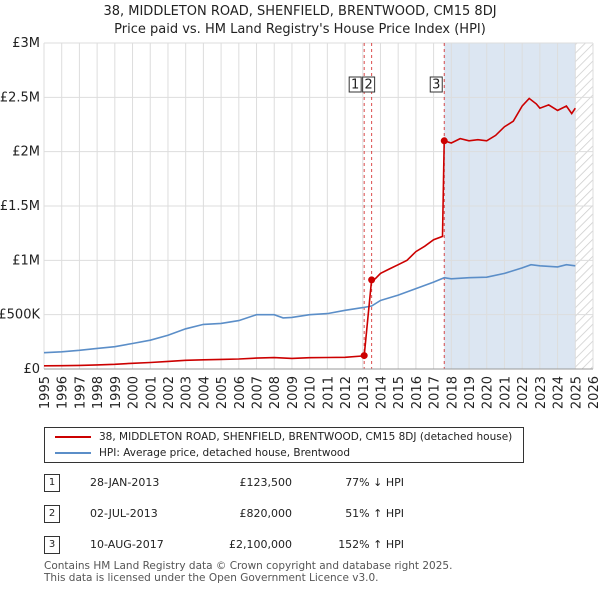  I want to click on x-tick-label: 2001, so click(151, 392).